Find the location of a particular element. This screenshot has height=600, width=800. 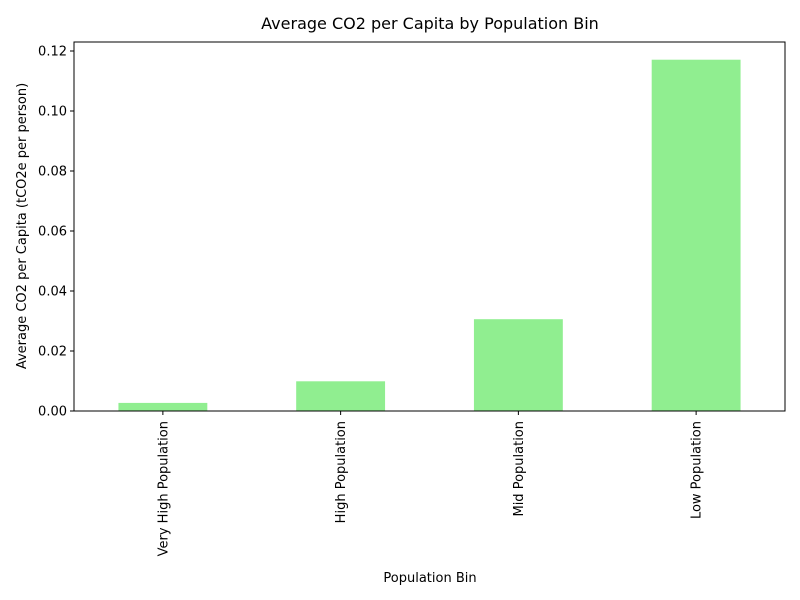

y-tick-label: 0.10 is located at coordinates (52, 112).